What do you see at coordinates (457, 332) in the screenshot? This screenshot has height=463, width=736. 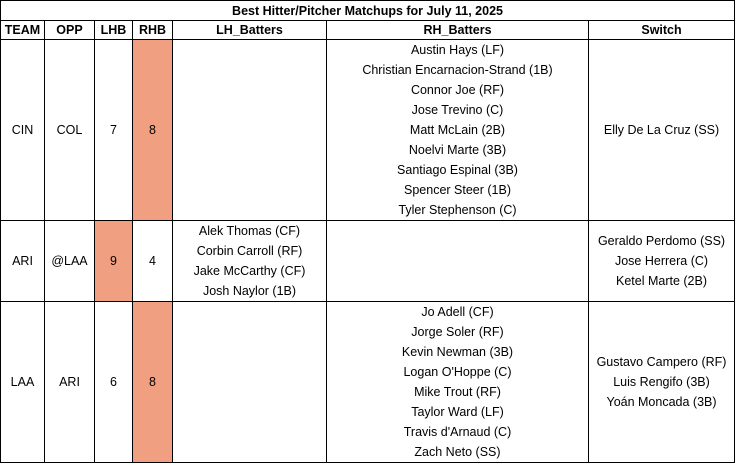 I see `player-name: Jorge Soler (RF)` at bounding box center [457, 332].